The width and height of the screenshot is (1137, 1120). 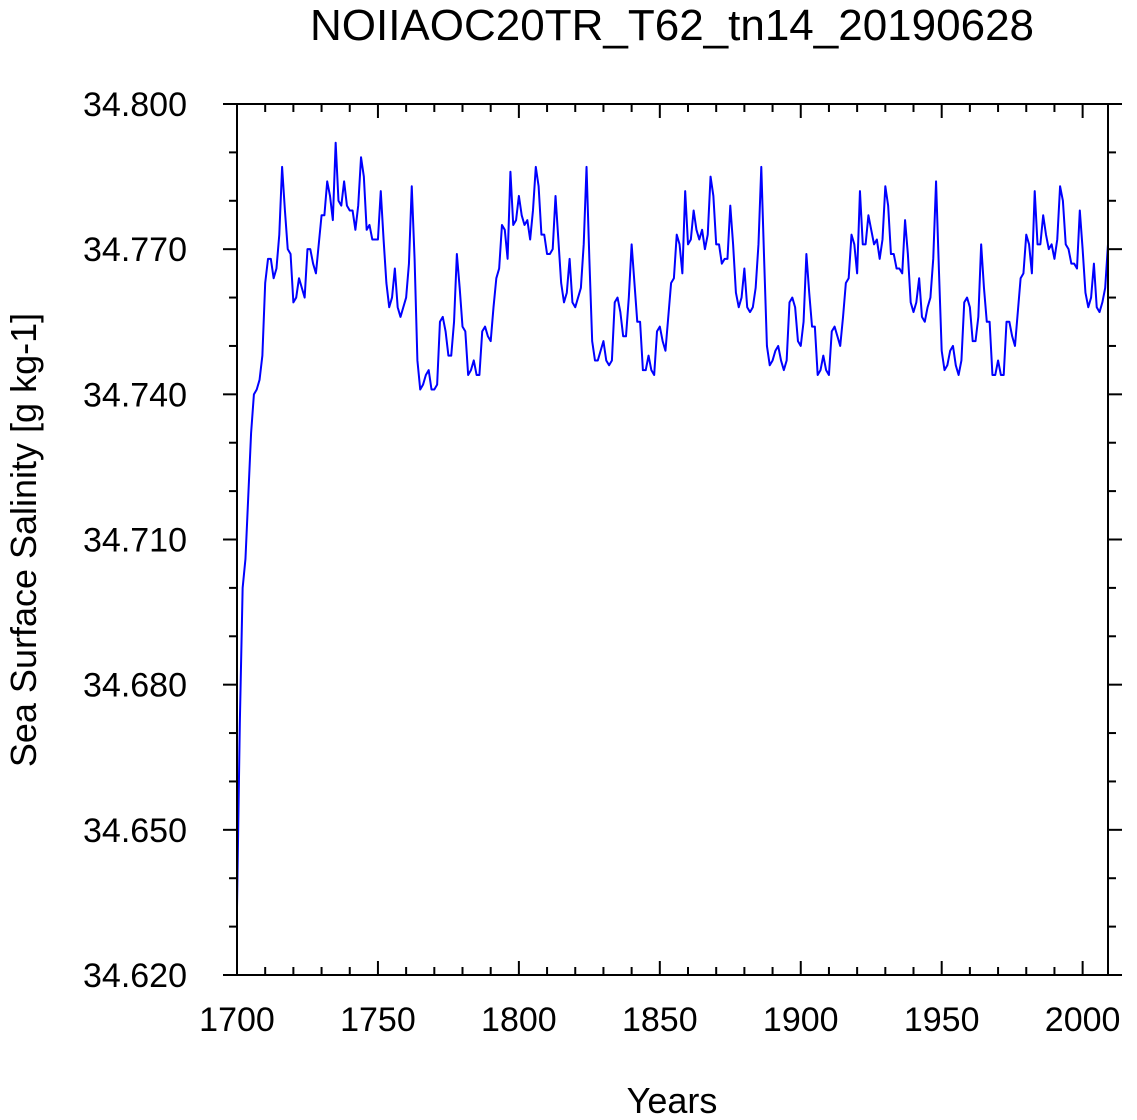 I want to click on x-tick-label: 1800, so click(x=519, y=1020).